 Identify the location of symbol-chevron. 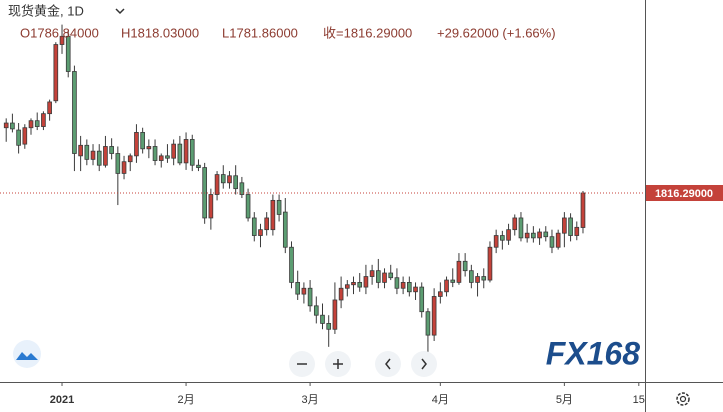
(120, 11).